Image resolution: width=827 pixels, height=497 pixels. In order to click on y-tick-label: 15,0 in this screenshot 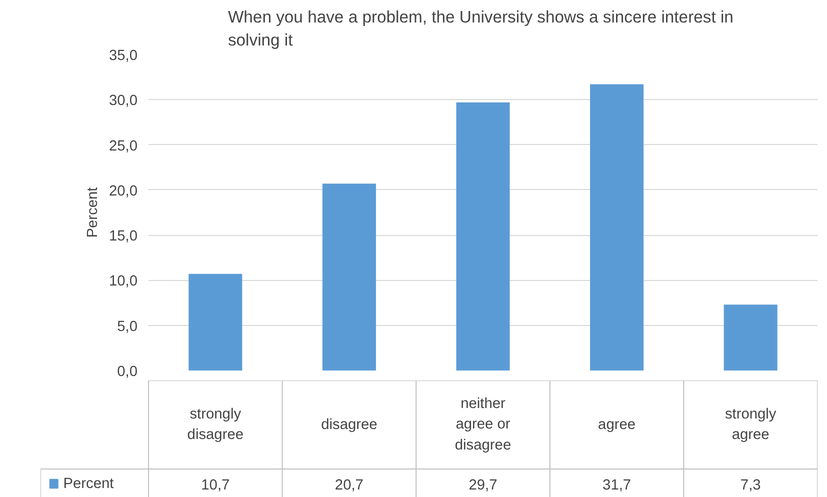, I will do `click(123, 236)`.